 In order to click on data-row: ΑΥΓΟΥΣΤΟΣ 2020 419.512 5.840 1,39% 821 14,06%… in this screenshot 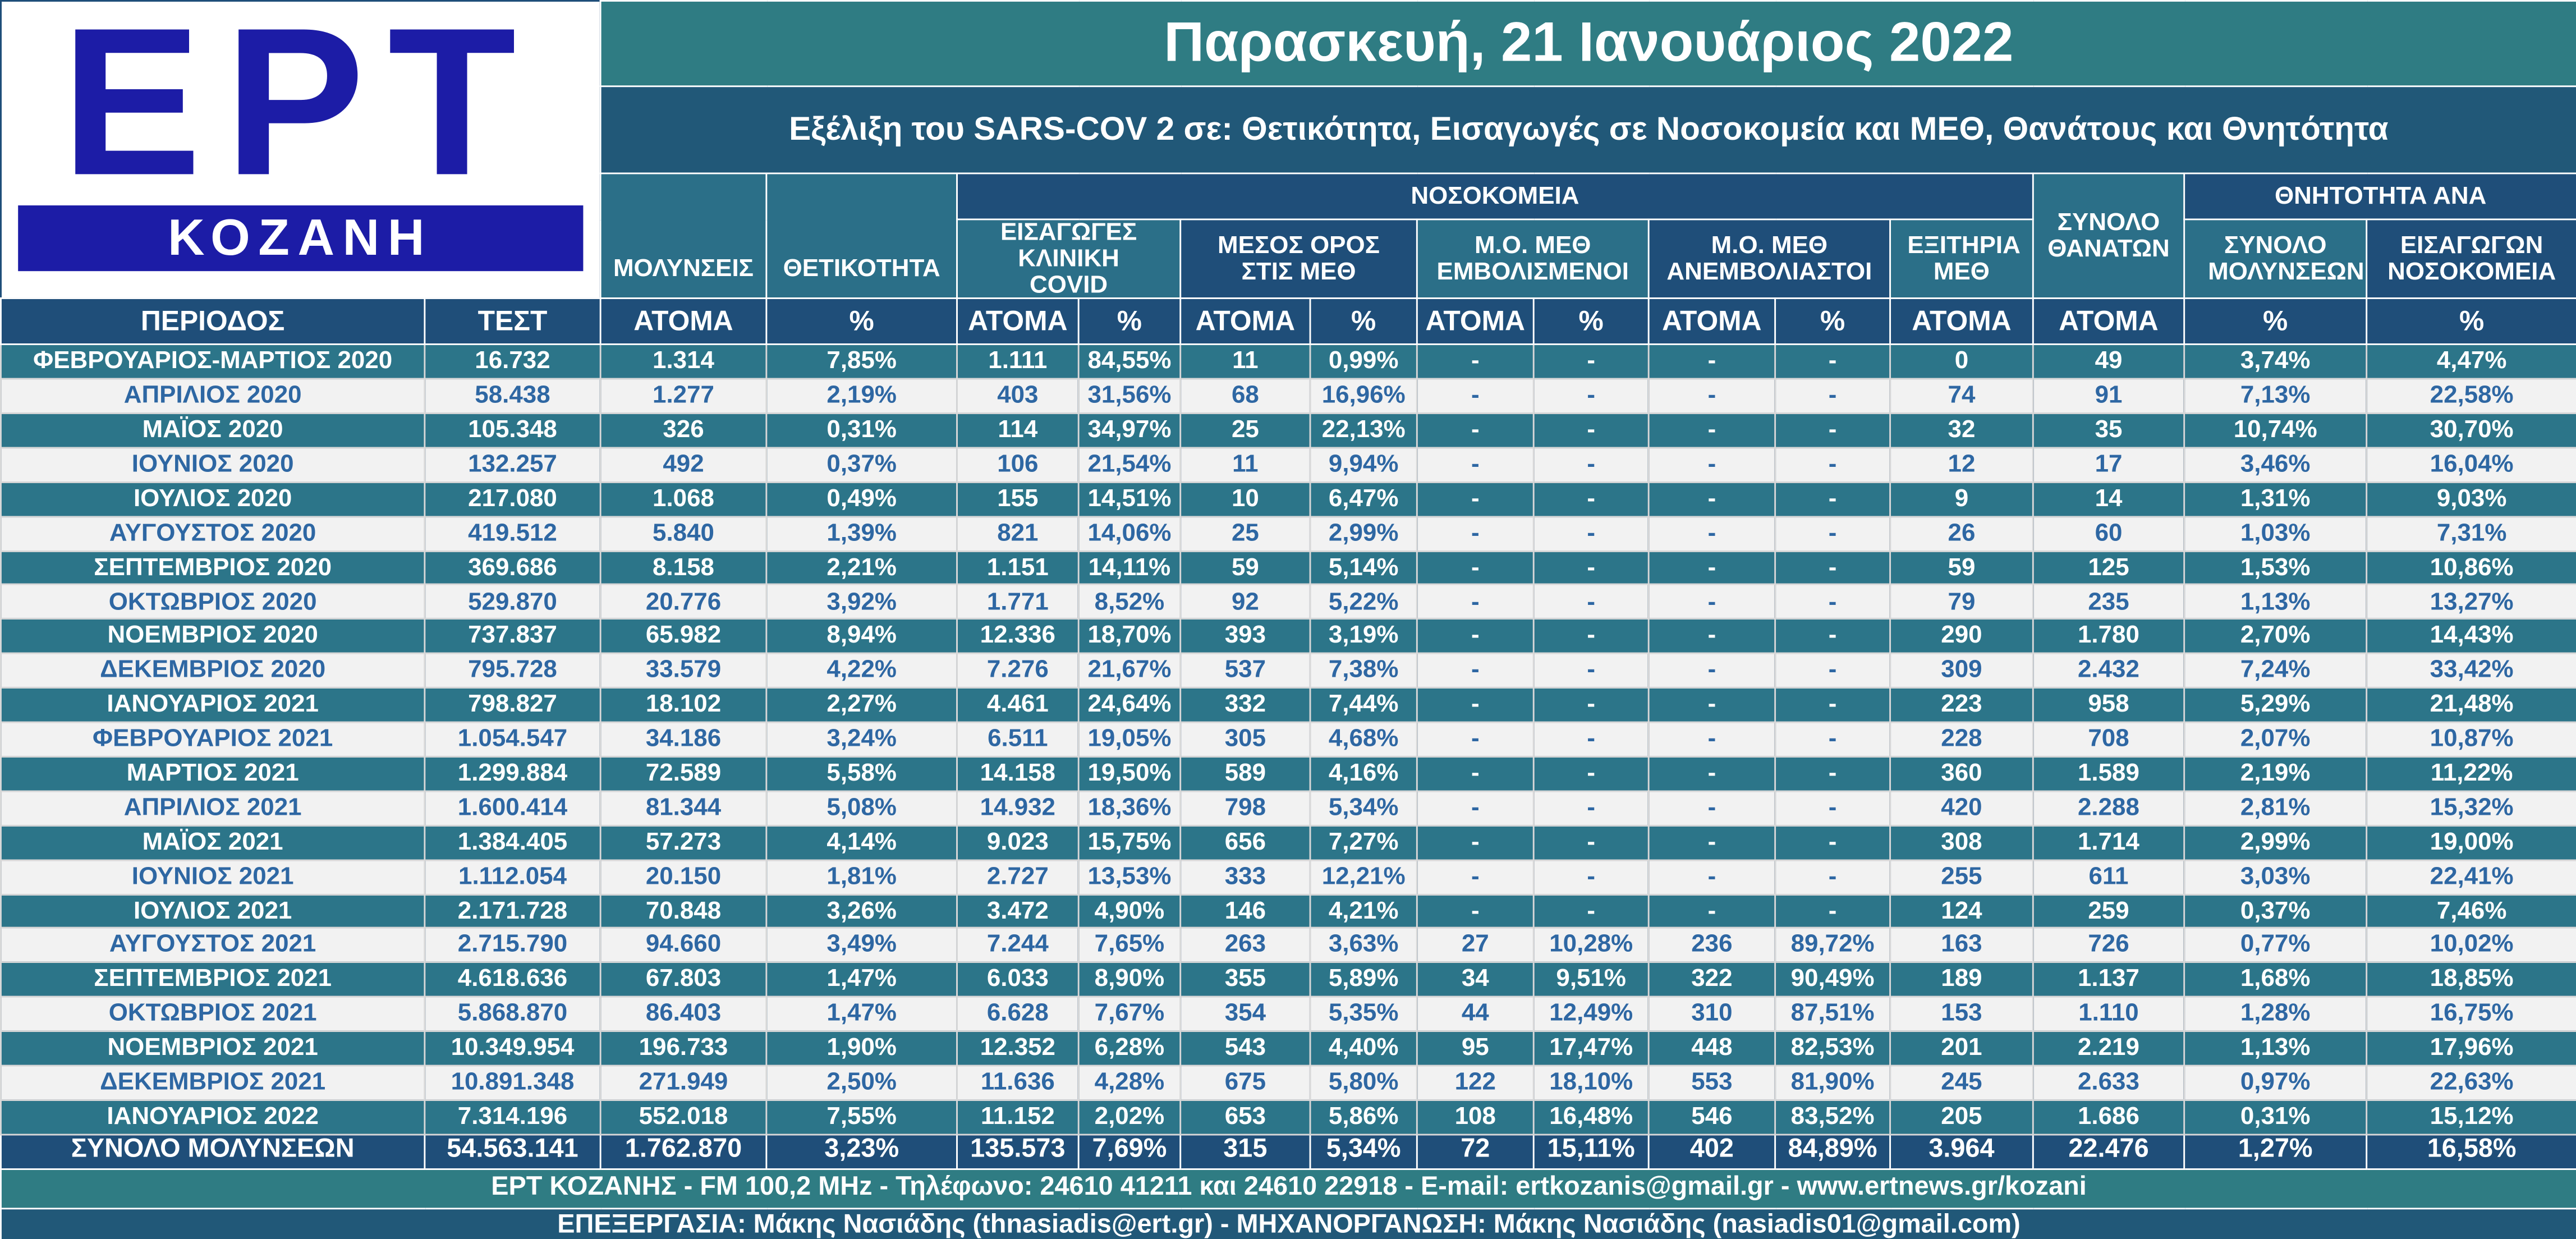, I will do `click(1288, 533)`.